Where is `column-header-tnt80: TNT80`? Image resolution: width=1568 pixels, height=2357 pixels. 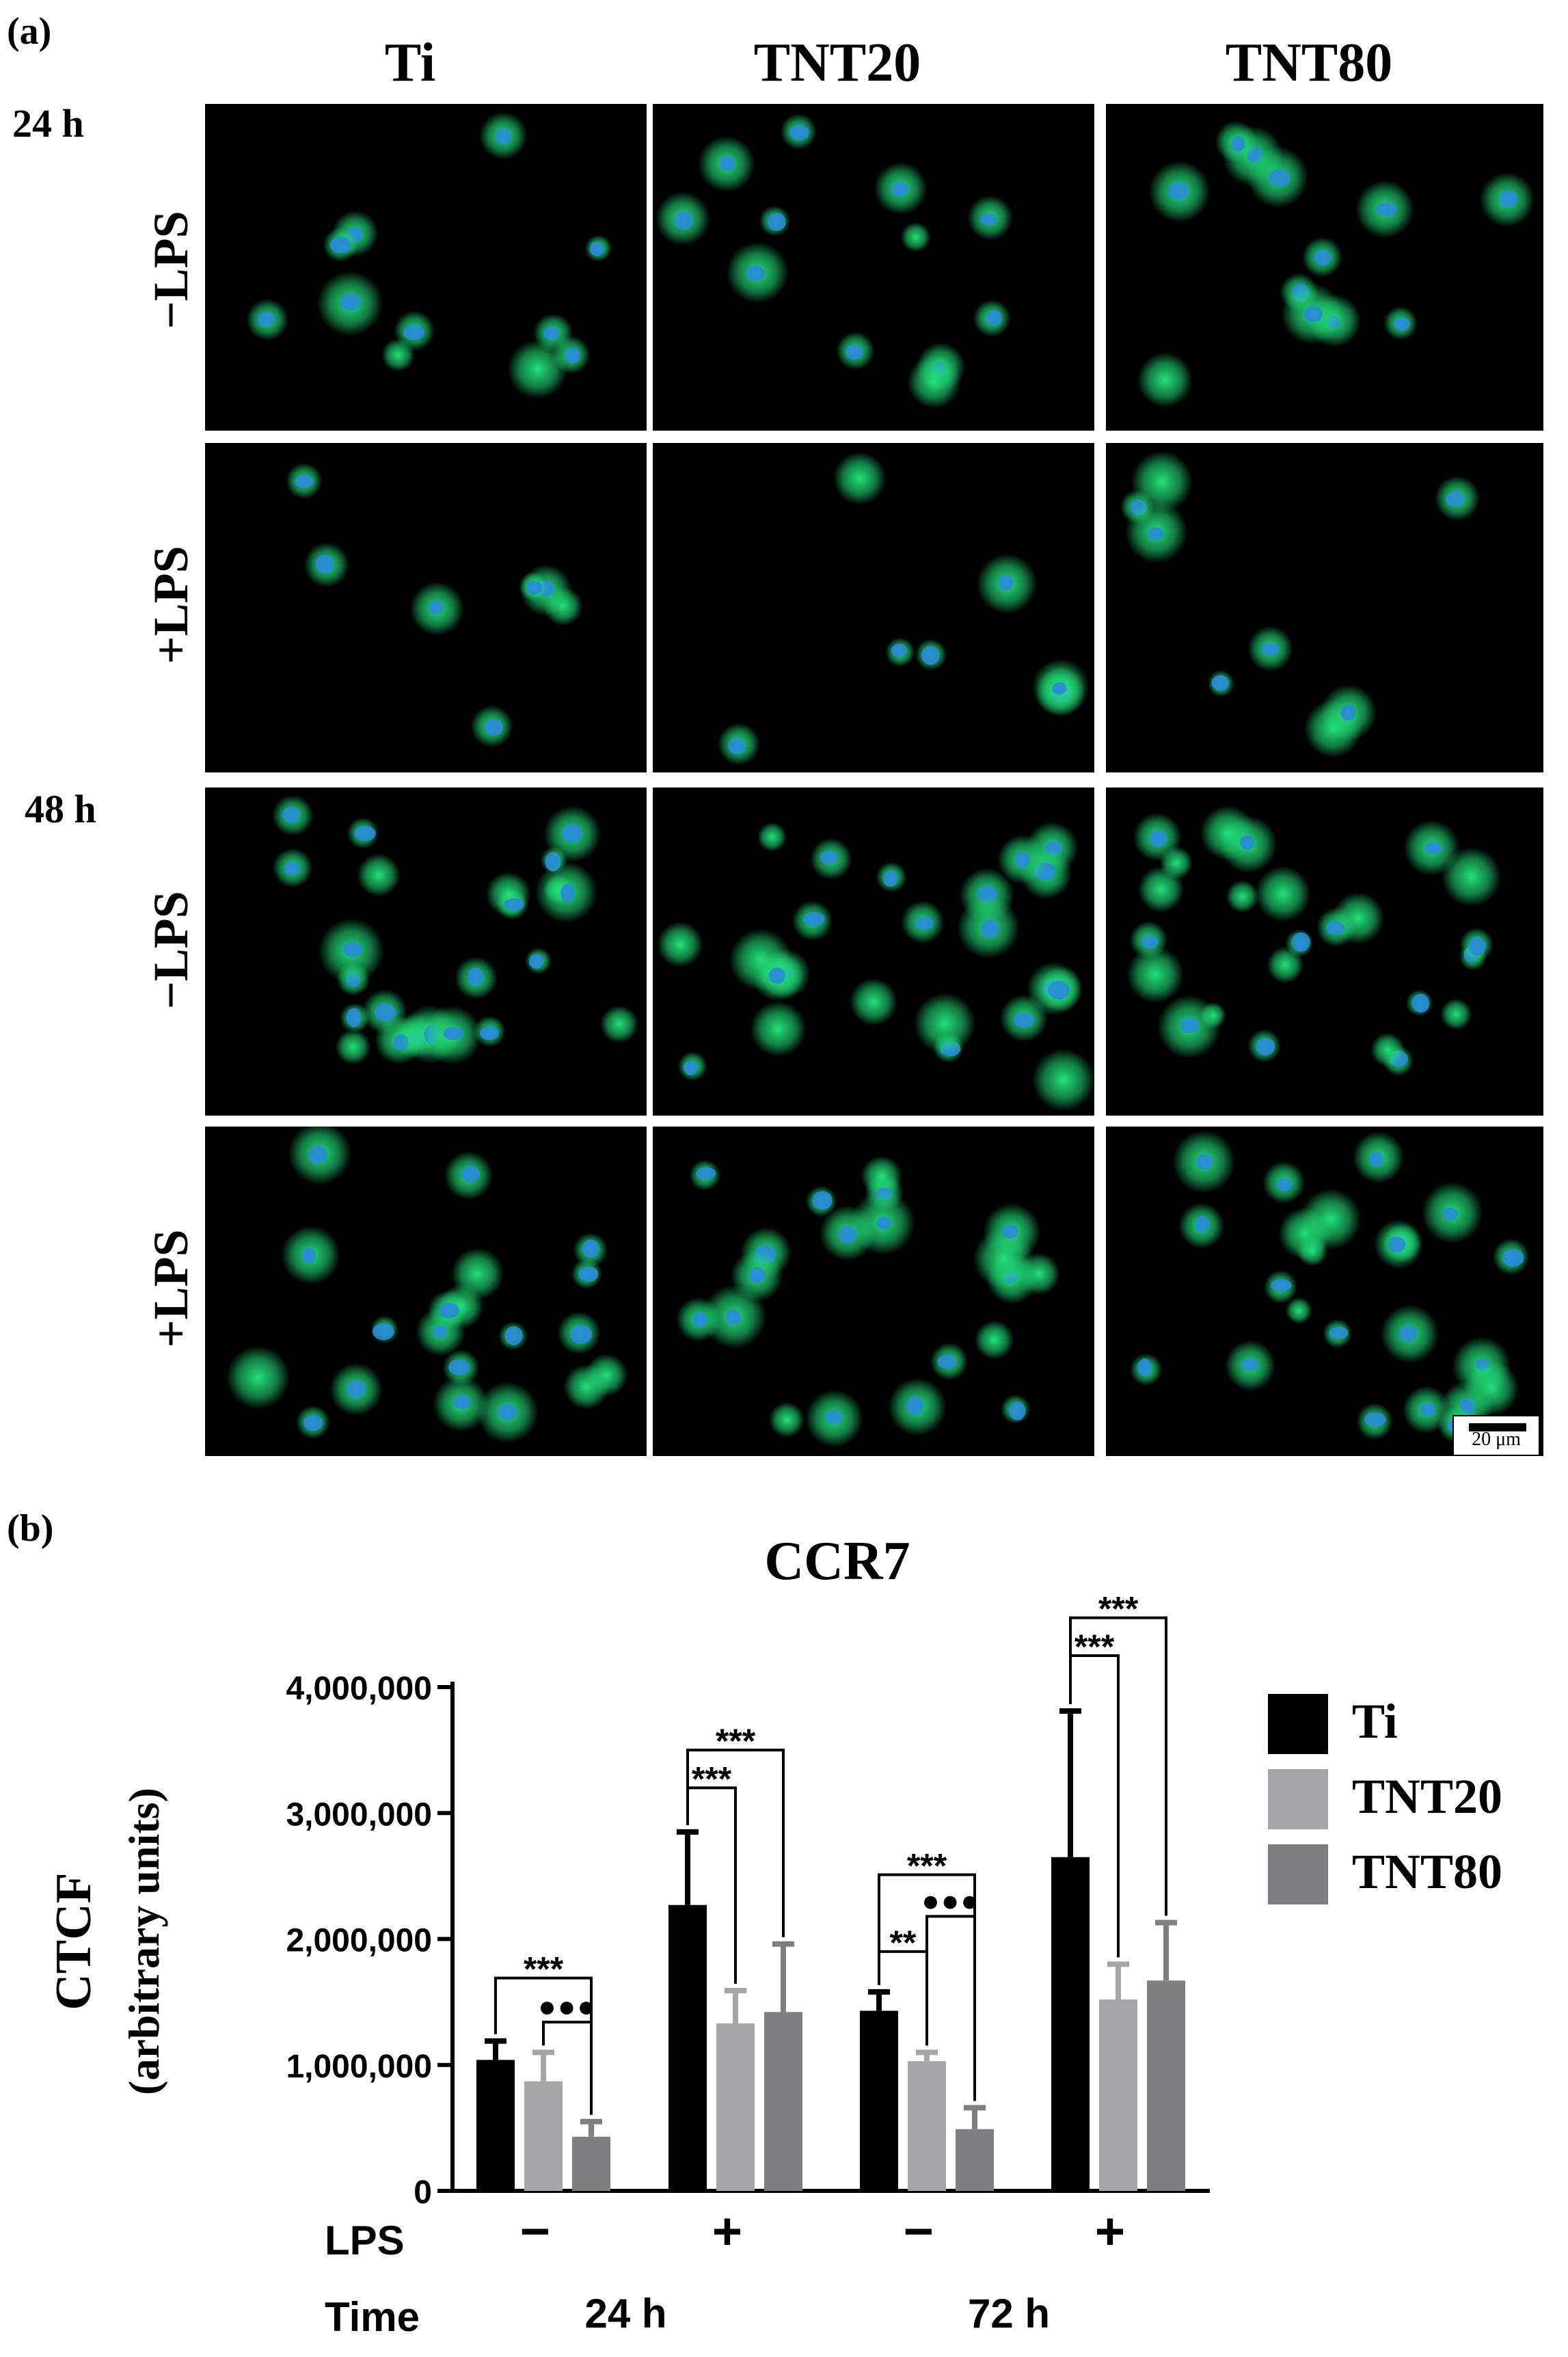
column-header-tnt80: TNT80 is located at coordinates (1309, 63).